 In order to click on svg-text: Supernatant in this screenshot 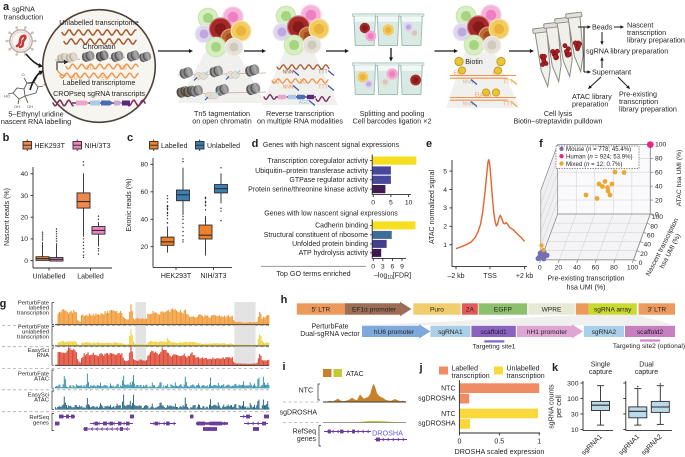, I will do `click(611, 72)`.